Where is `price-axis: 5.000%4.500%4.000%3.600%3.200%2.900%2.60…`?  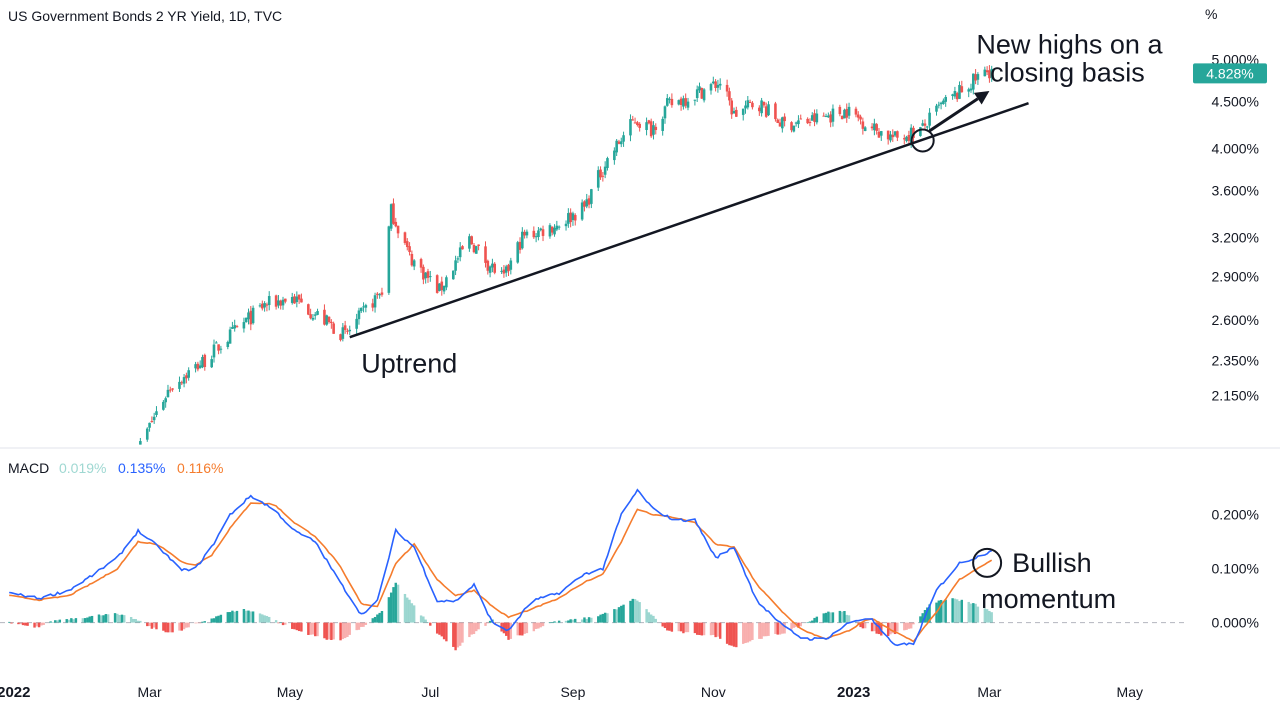 price-axis: 5.000%4.500%4.000%3.600%3.200%2.900%2.60… is located at coordinates (1235, 227).